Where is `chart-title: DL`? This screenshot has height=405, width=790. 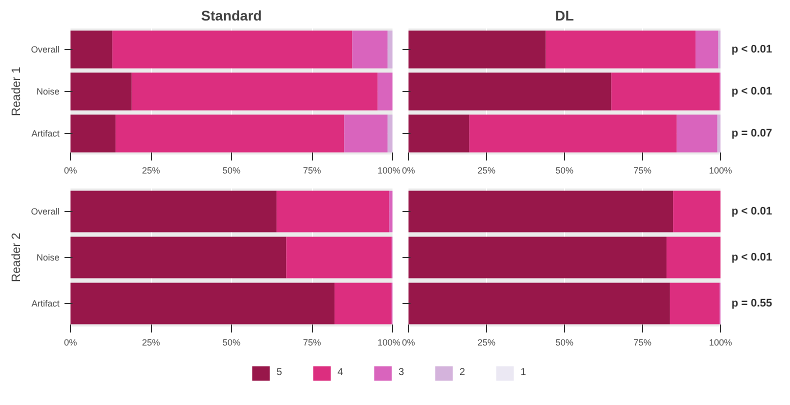 chart-title: DL is located at coordinates (564, 16).